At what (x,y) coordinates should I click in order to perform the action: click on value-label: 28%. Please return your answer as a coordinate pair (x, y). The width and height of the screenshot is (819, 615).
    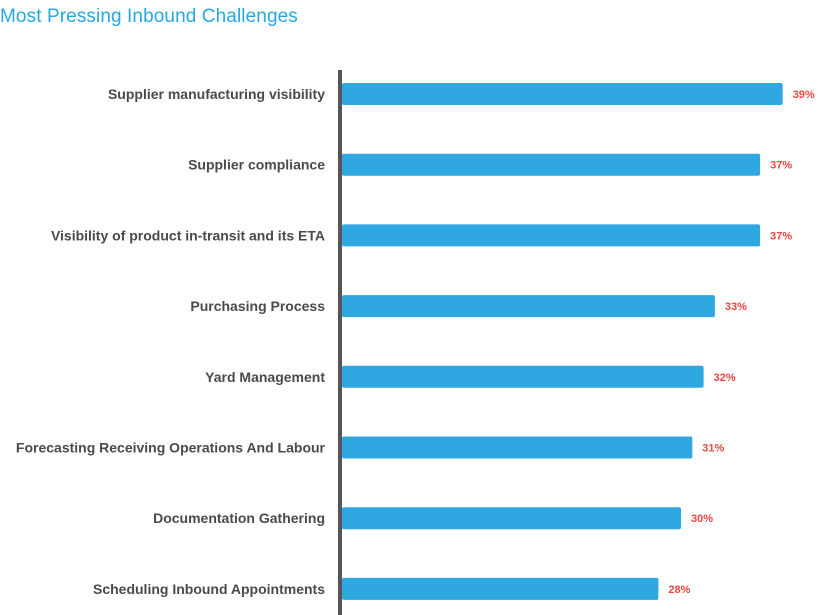
    Looking at the image, I should click on (679, 590).